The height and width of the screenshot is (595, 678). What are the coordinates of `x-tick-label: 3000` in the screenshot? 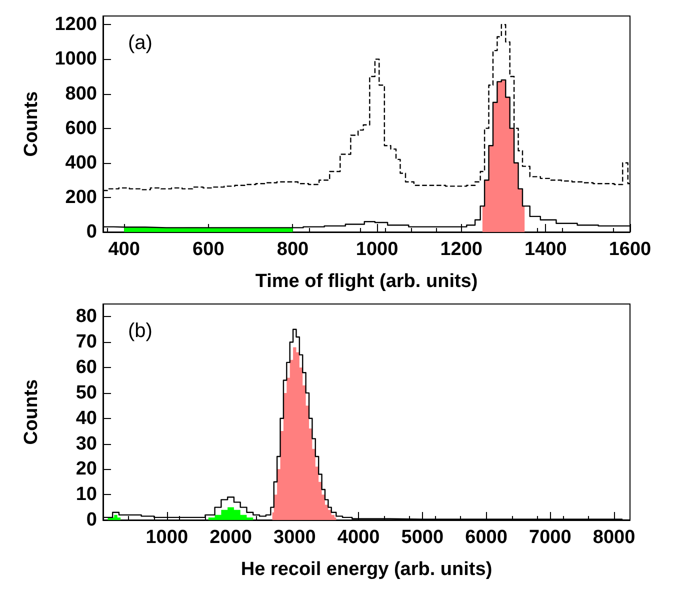 It's located at (294, 537).